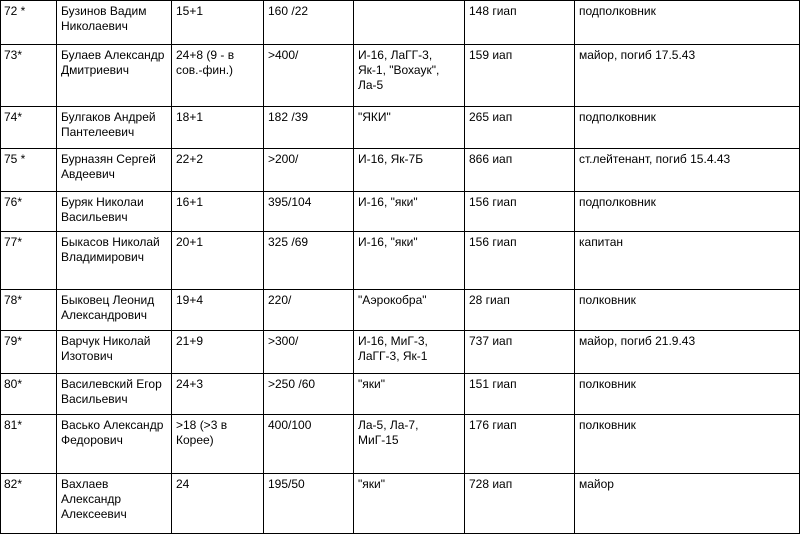  What do you see at coordinates (217, 352) in the screenshot?
I see `cell-sorties: 21+9` at bounding box center [217, 352].